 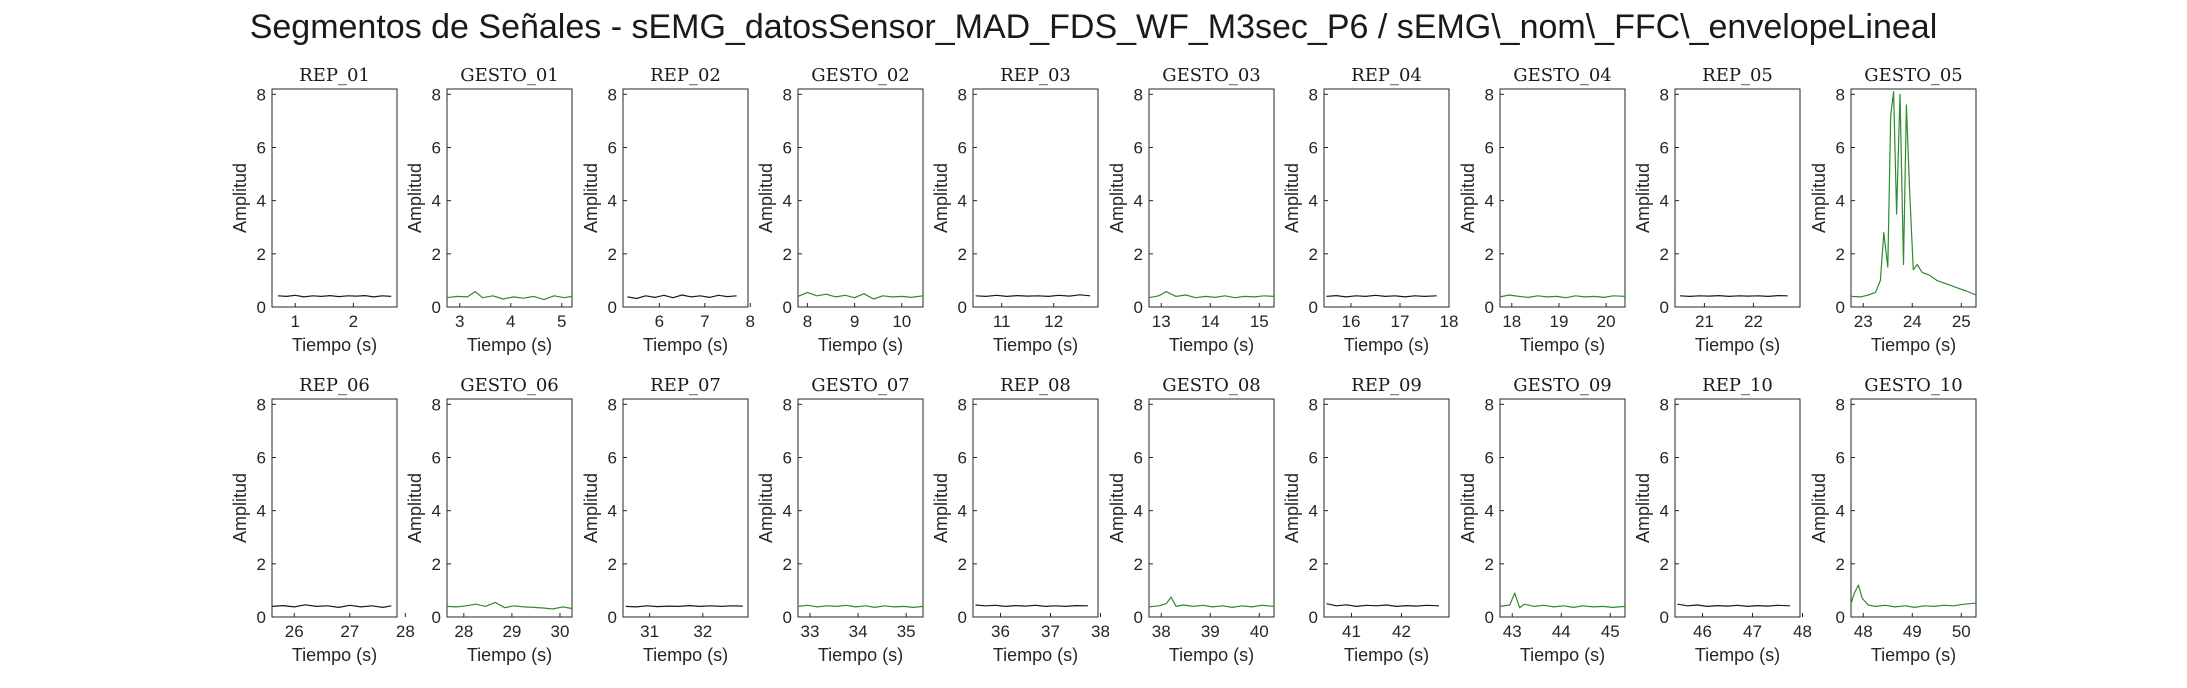 I want to click on x-tick-label: 34, so click(x=858, y=631).